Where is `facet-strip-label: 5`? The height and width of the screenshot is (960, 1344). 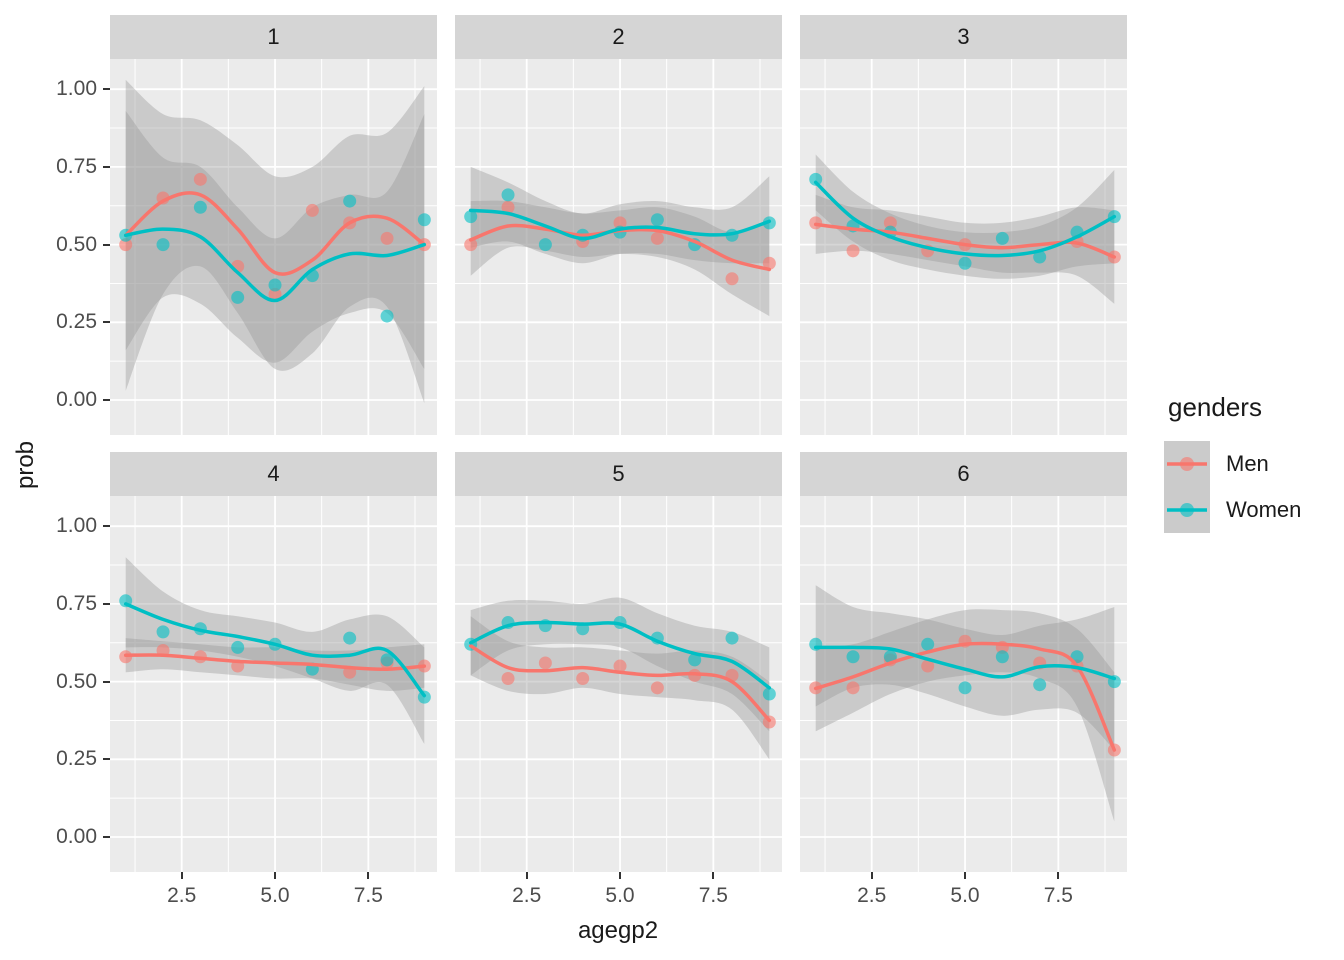
facet-strip-label: 5 is located at coordinates (618, 473).